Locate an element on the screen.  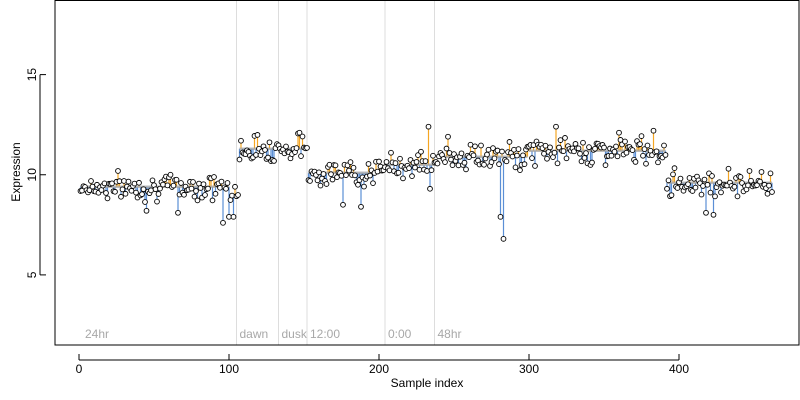
y-tick-label-0: 5 is located at coordinates (32, 274).